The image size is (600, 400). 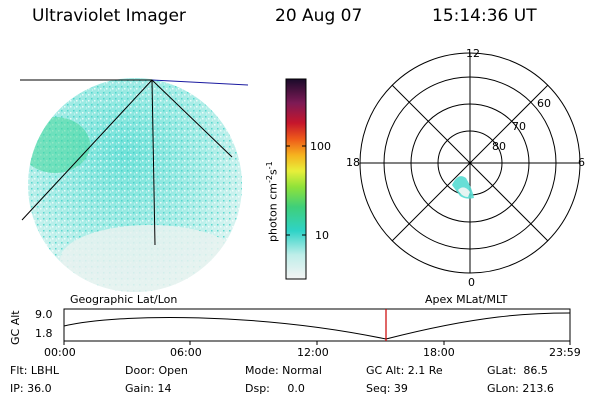 What do you see at coordinates (44, 333) in the screenshot?
I see `timeline-y-tick-1-8: 1.8` at bounding box center [44, 333].